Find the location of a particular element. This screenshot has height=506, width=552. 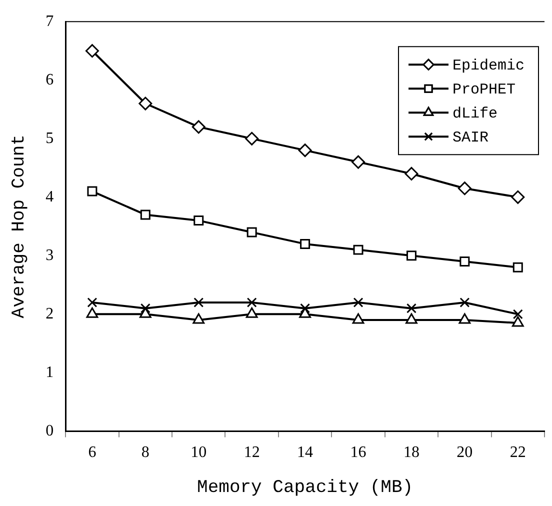

y-tick-label: 7 is located at coordinates (50, 21).